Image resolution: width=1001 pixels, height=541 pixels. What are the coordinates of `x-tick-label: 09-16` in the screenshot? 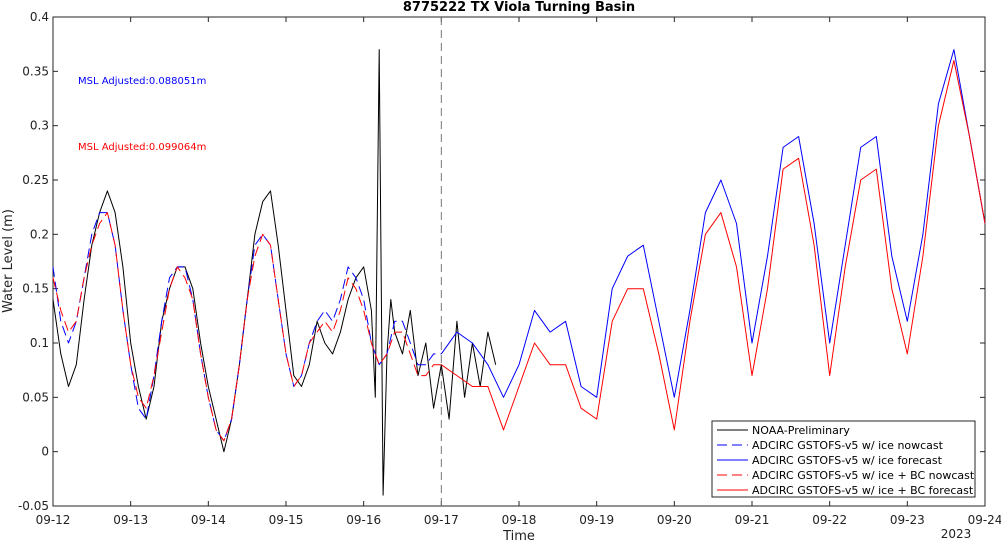 It's located at (363, 520).